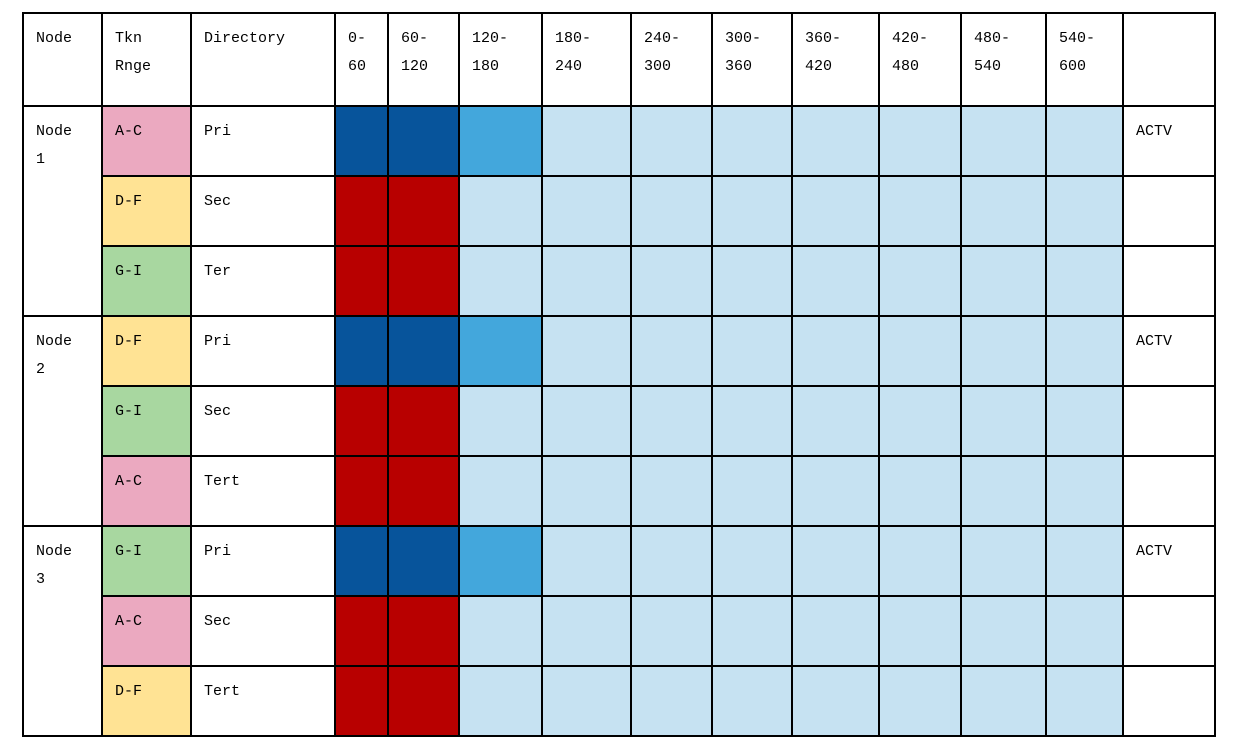  I want to click on col-header-time-bucket: 240- 300, so click(671, 59).